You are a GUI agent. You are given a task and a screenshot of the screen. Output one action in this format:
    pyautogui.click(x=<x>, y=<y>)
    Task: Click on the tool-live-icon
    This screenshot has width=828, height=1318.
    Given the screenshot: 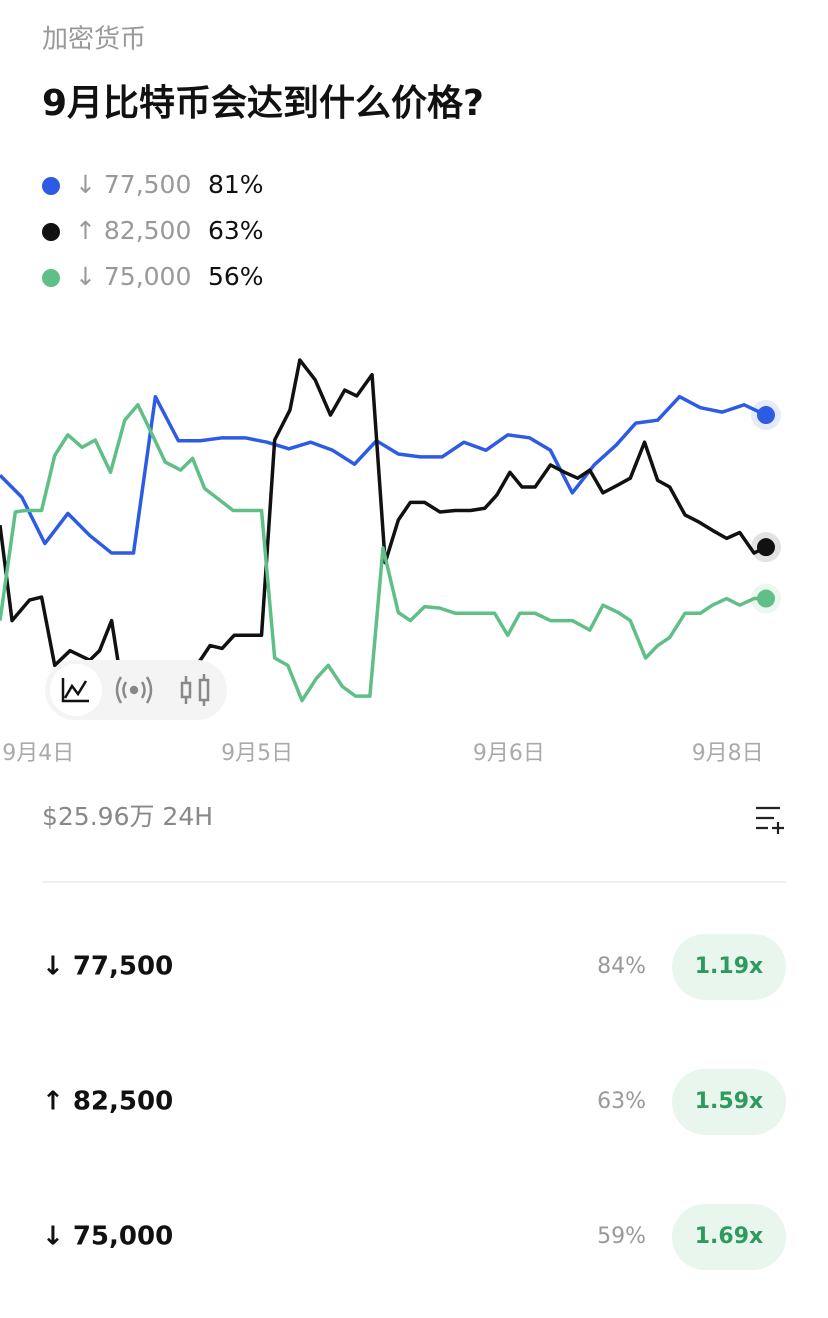 What is the action you would take?
    pyautogui.click(x=134, y=690)
    